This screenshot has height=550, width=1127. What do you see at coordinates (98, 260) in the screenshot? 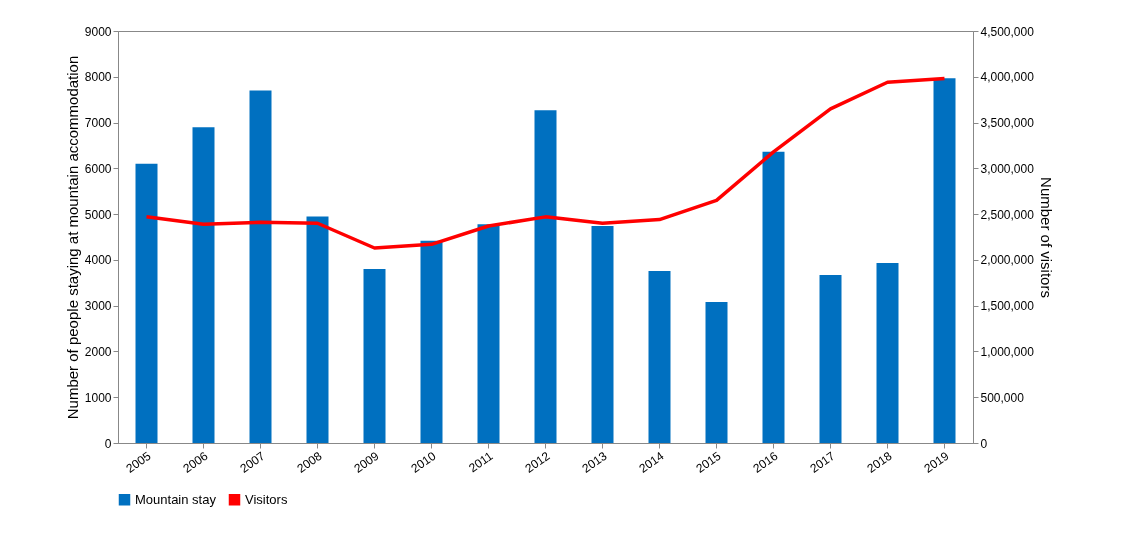
I see `y-tick-label: 4000` at bounding box center [98, 260].